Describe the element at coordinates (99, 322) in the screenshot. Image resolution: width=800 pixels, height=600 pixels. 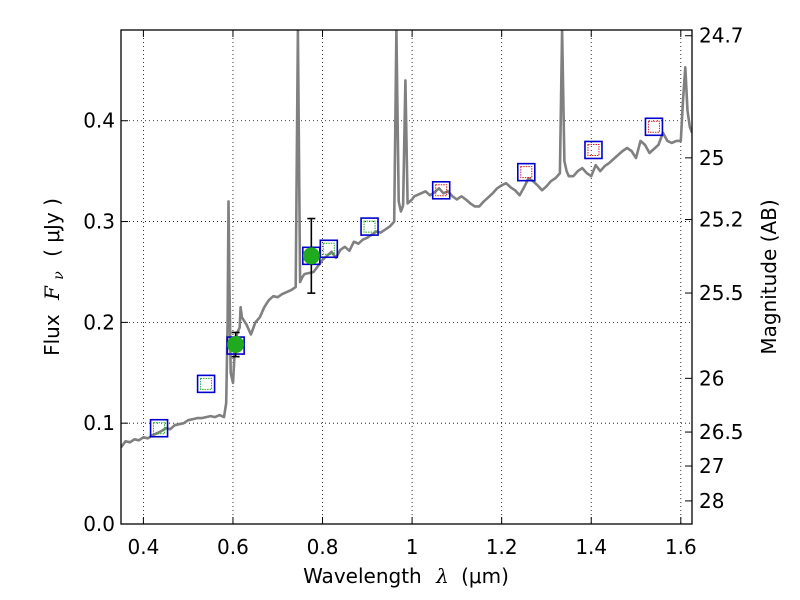
I see `y-tick-label-2: 0.2` at that location.